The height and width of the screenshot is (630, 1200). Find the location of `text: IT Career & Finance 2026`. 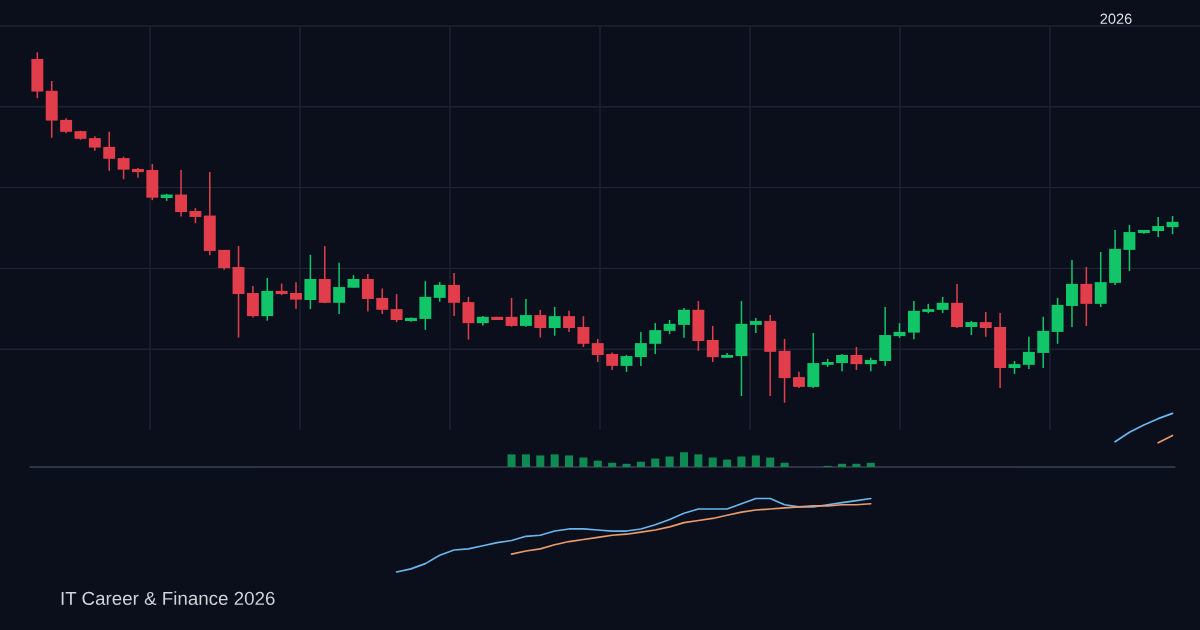

text: IT Career & Finance 2026 is located at coordinates (168, 598).